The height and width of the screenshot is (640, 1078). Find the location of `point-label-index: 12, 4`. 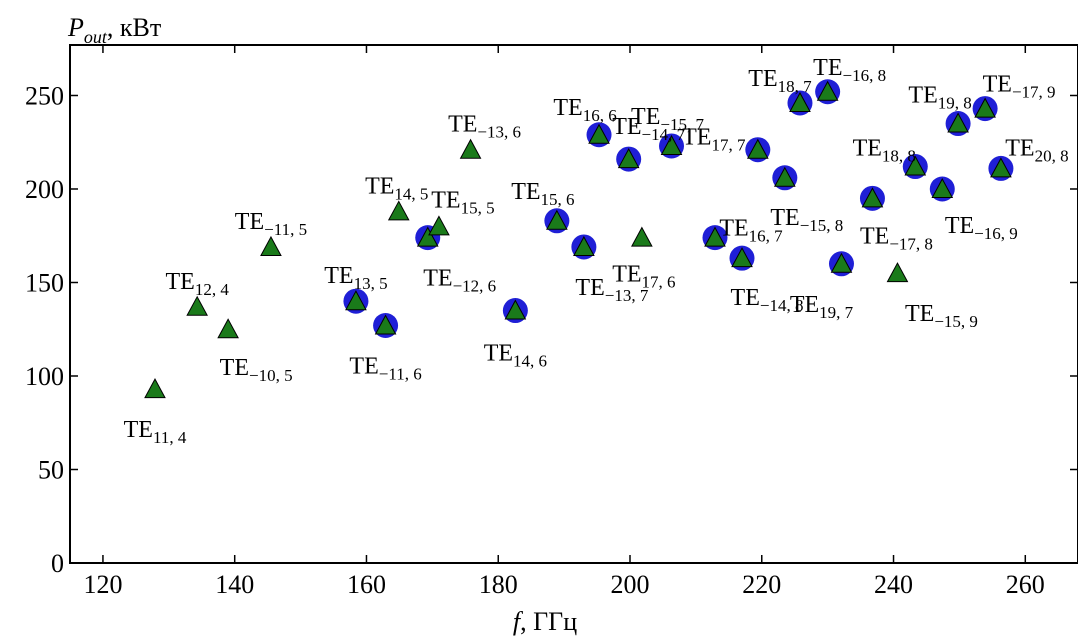

point-label-index: 12, 4 is located at coordinates (212, 289).